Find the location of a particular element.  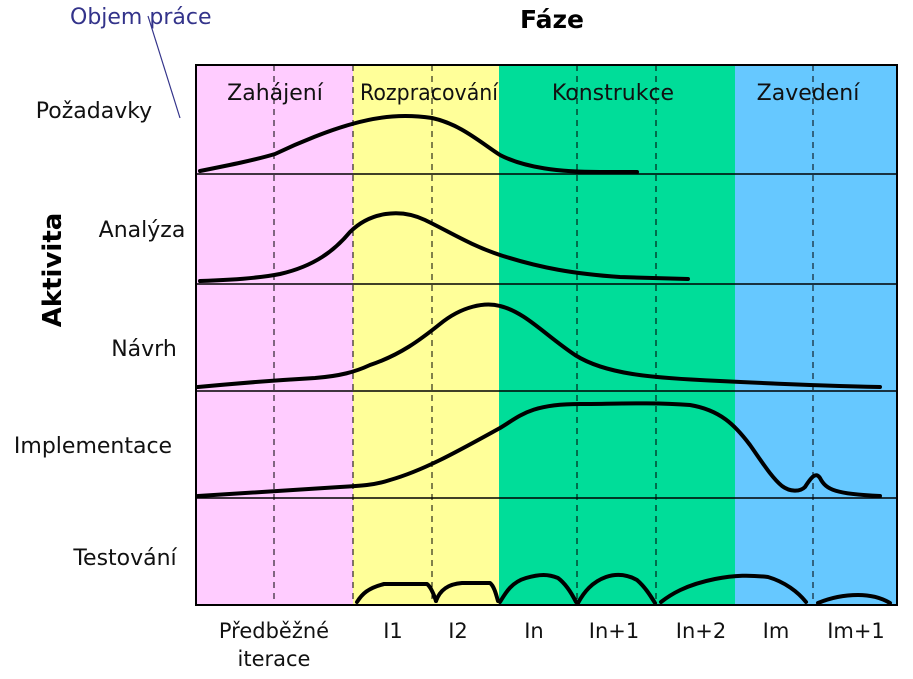

testing-curve-in is located at coordinates (538, 588).